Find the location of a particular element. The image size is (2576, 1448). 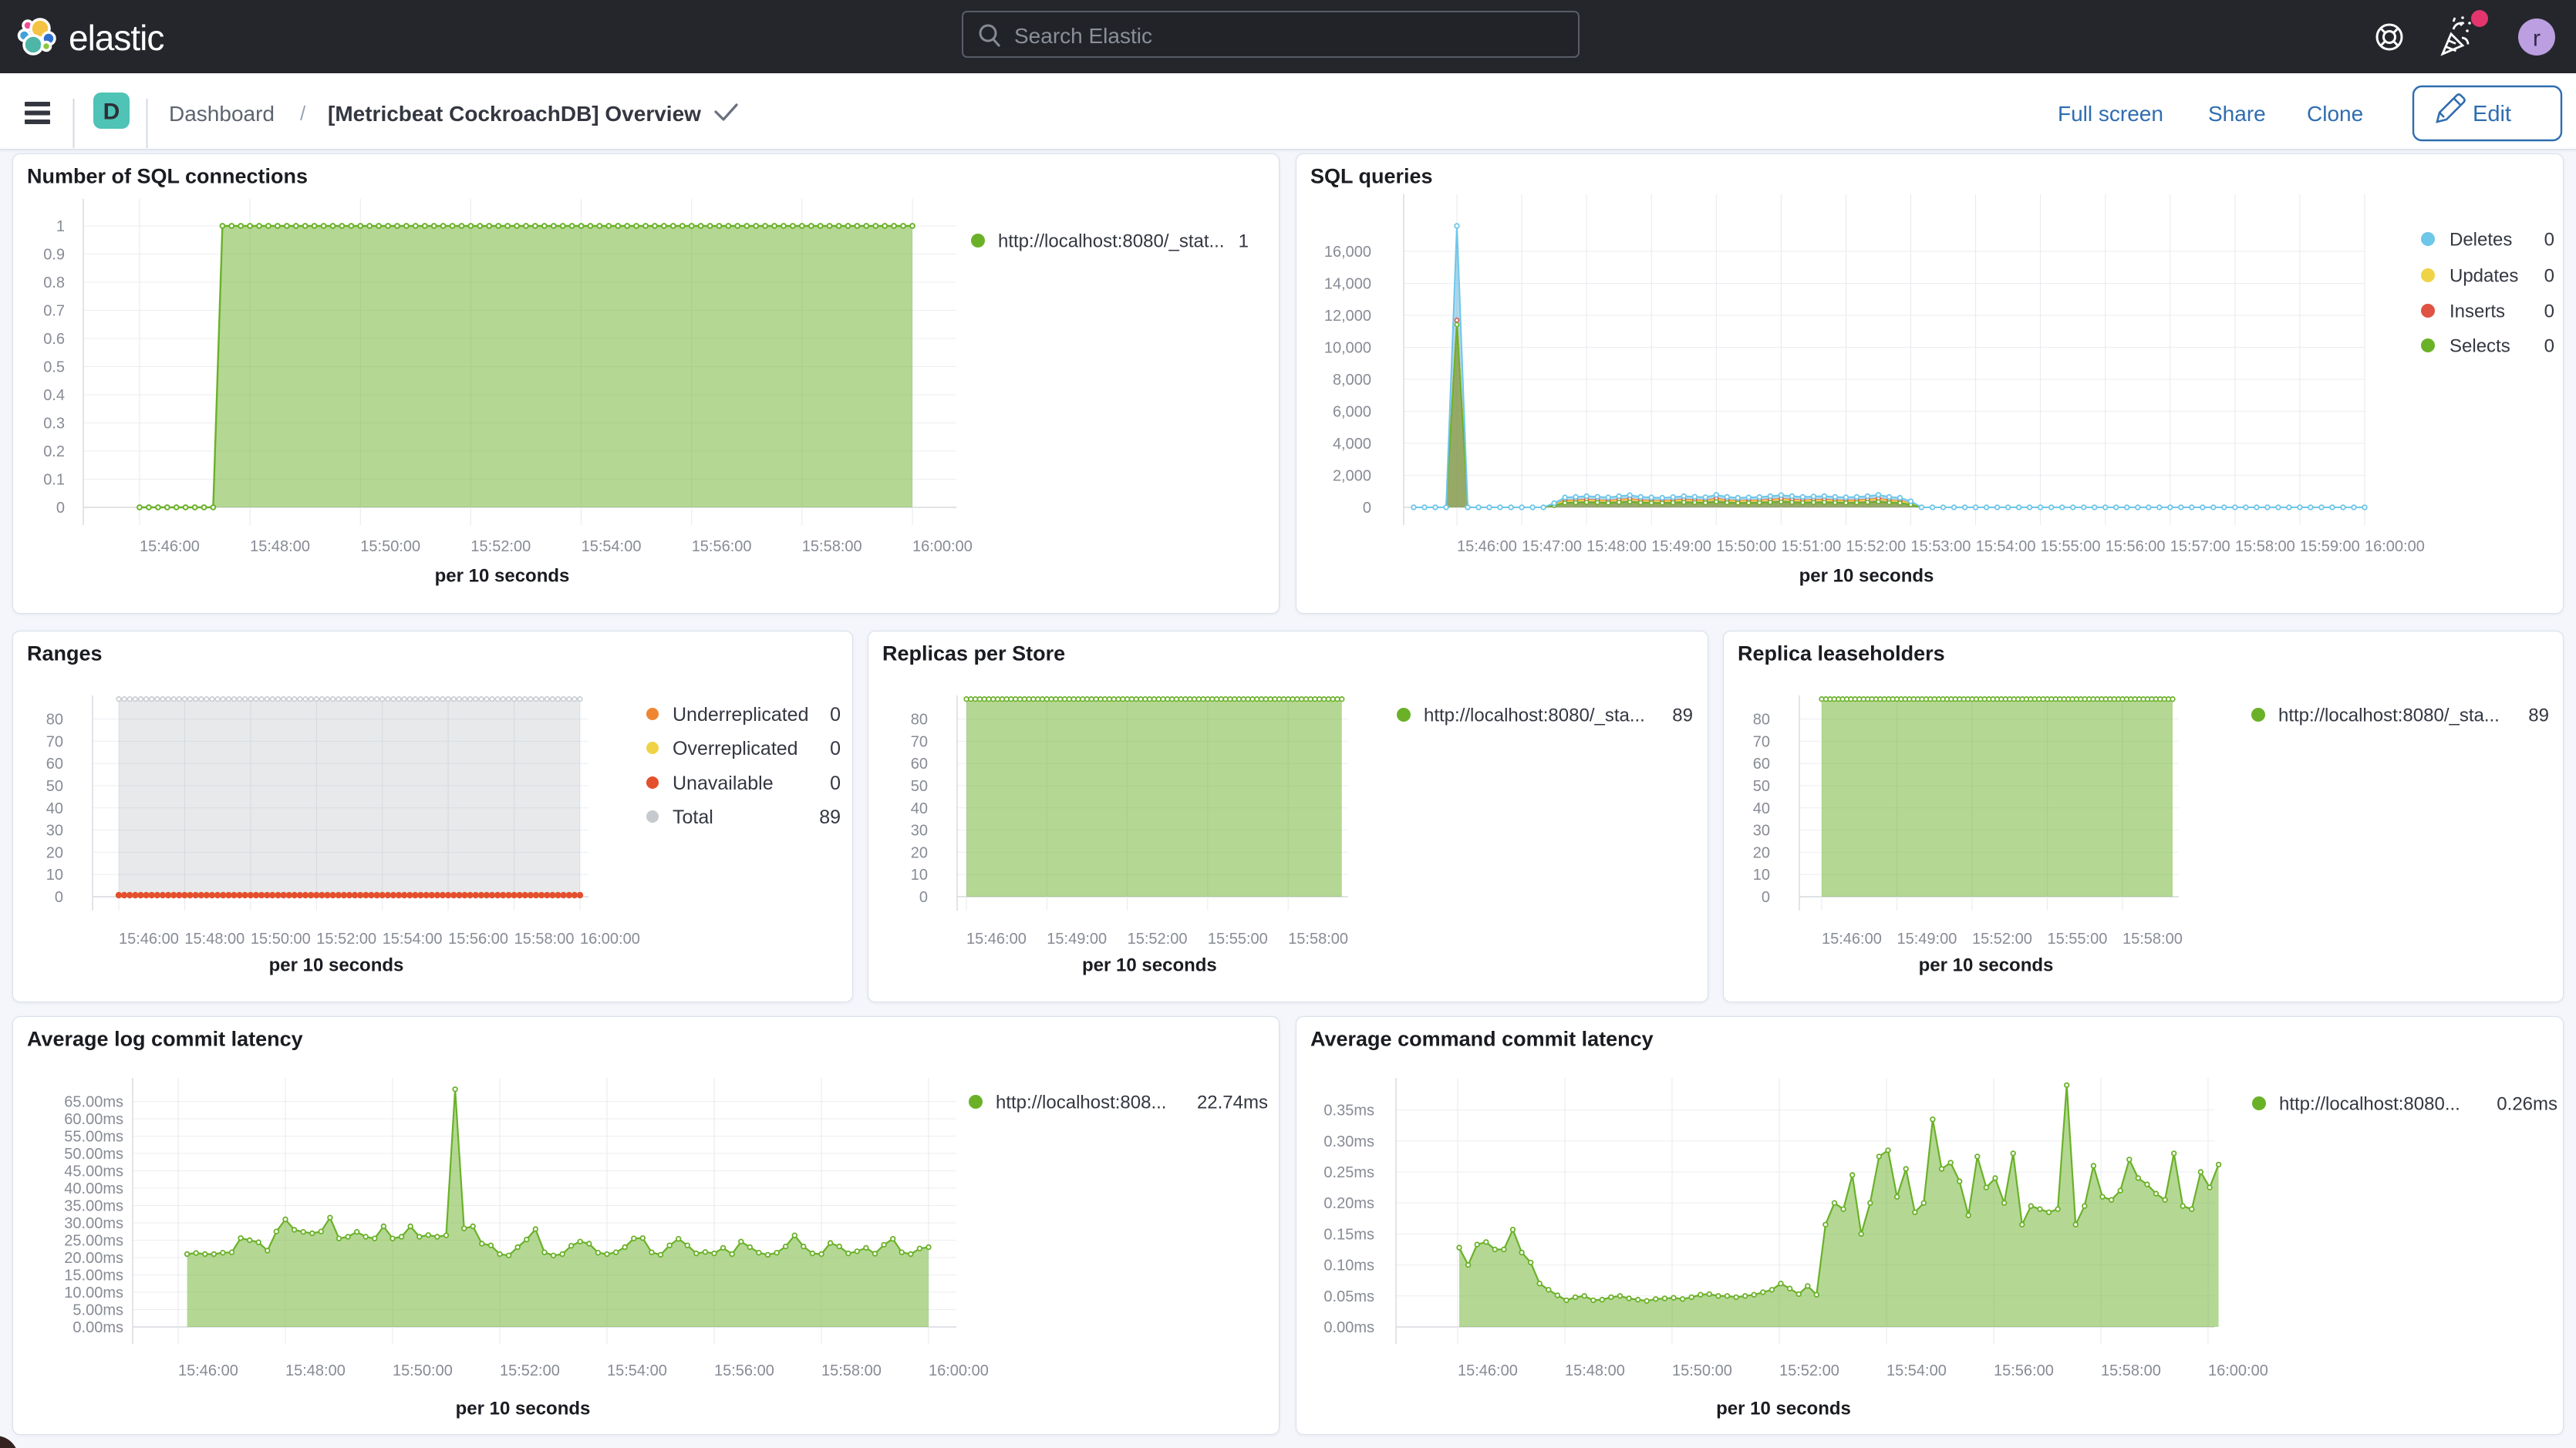

svg-text: Clone is located at coordinates (2335, 114).